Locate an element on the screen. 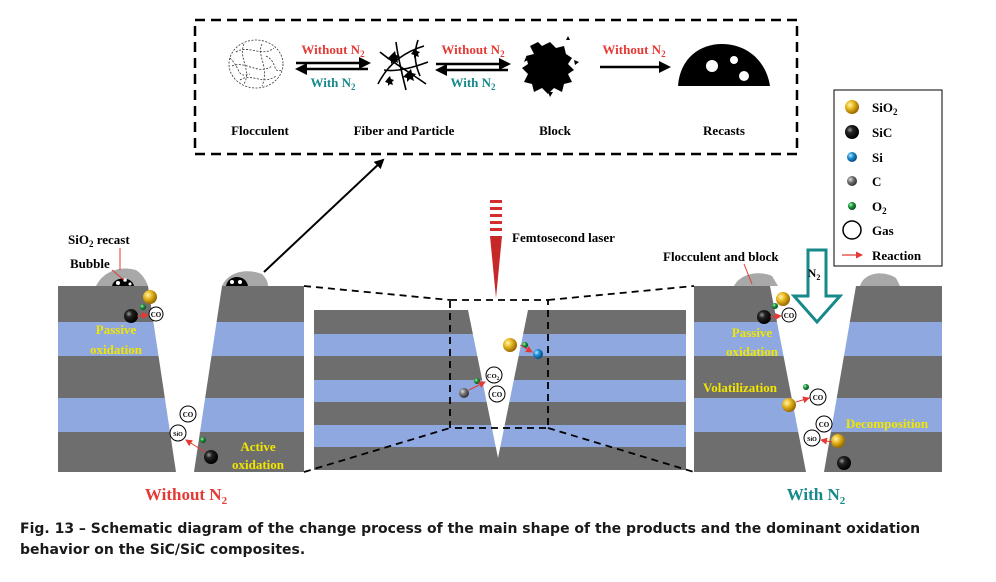 The image size is (996, 582). legend-o2-label: O2 is located at coordinates (879, 207).